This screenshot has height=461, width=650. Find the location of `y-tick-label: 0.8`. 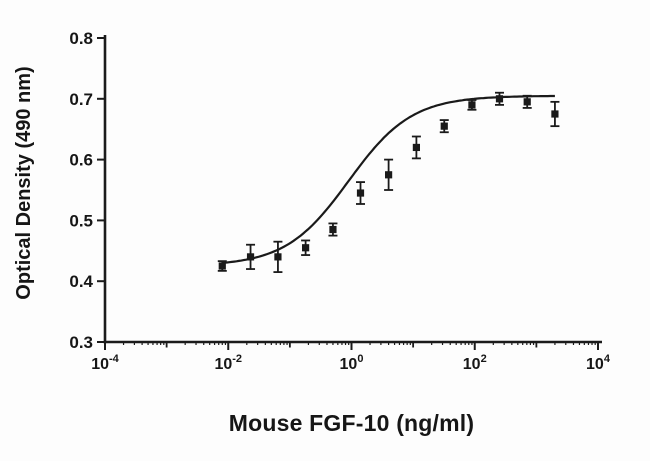

y-tick-label: 0.8 is located at coordinates (81, 38).